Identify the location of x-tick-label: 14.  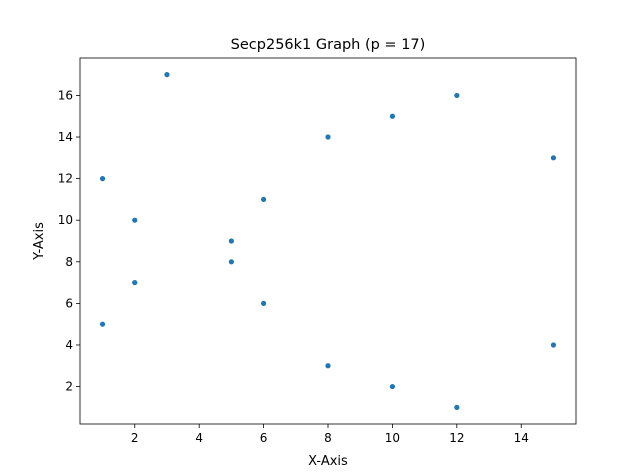
(521, 438).